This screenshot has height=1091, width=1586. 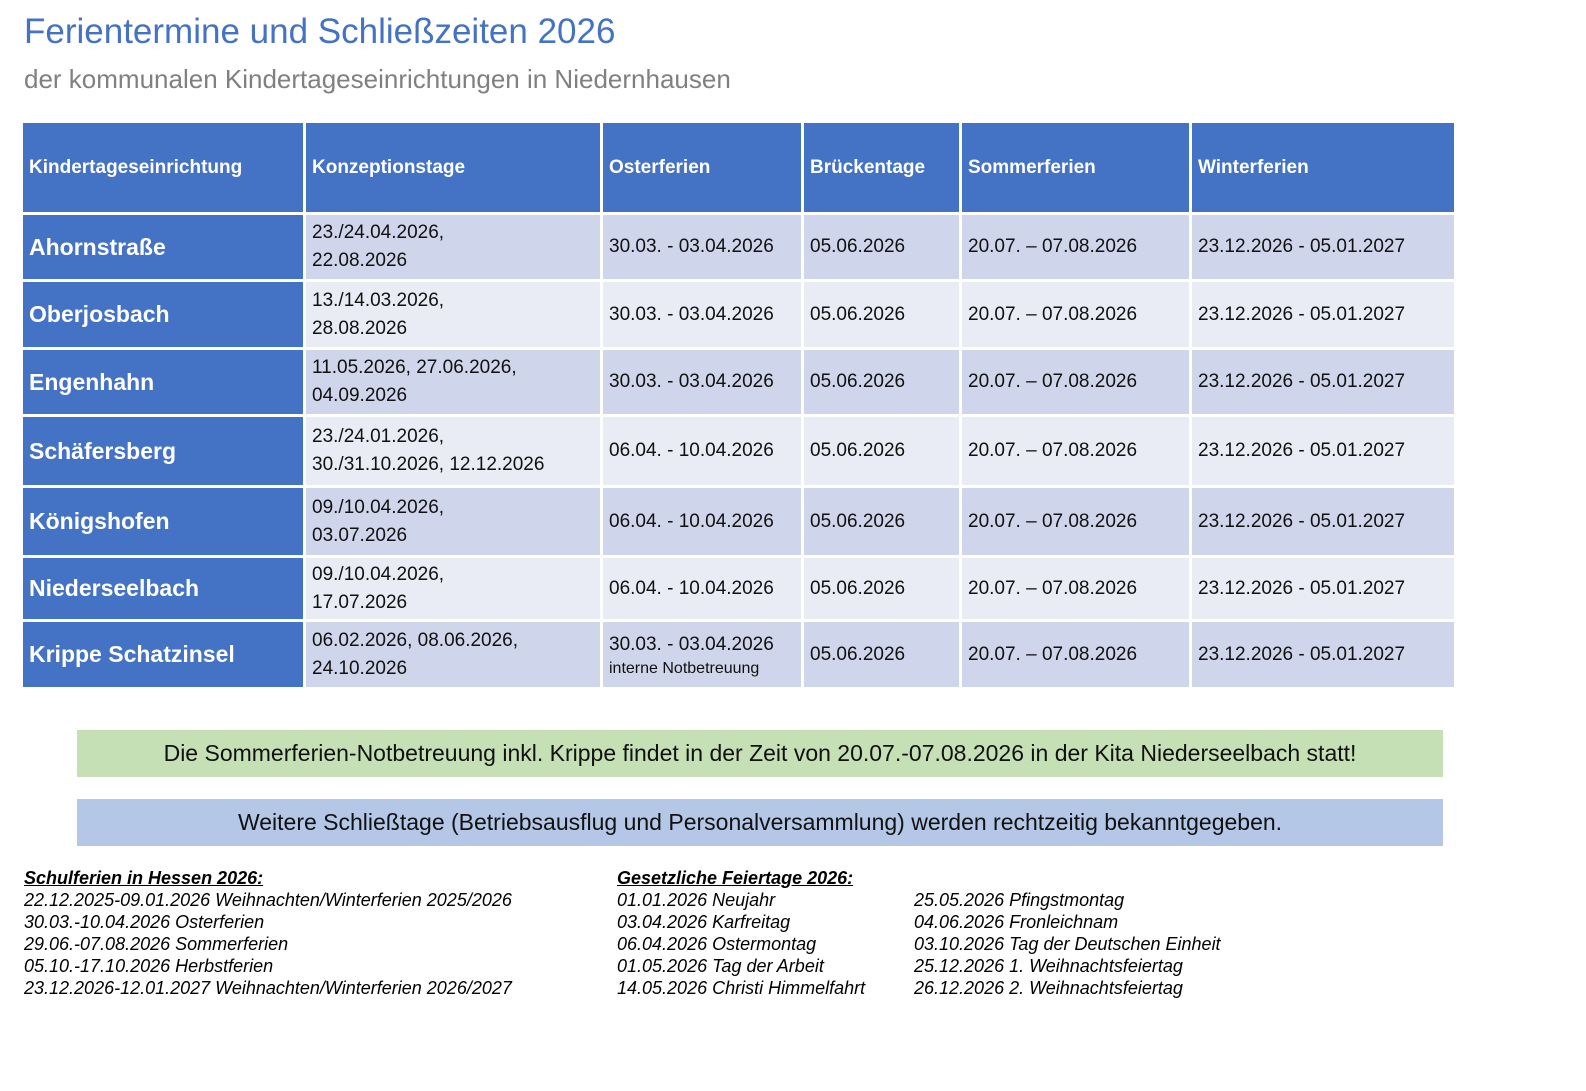 What do you see at coordinates (704, 922) in the screenshot?
I see `list-item: 03.04.2026 Karfreitag` at bounding box center [704, 922].